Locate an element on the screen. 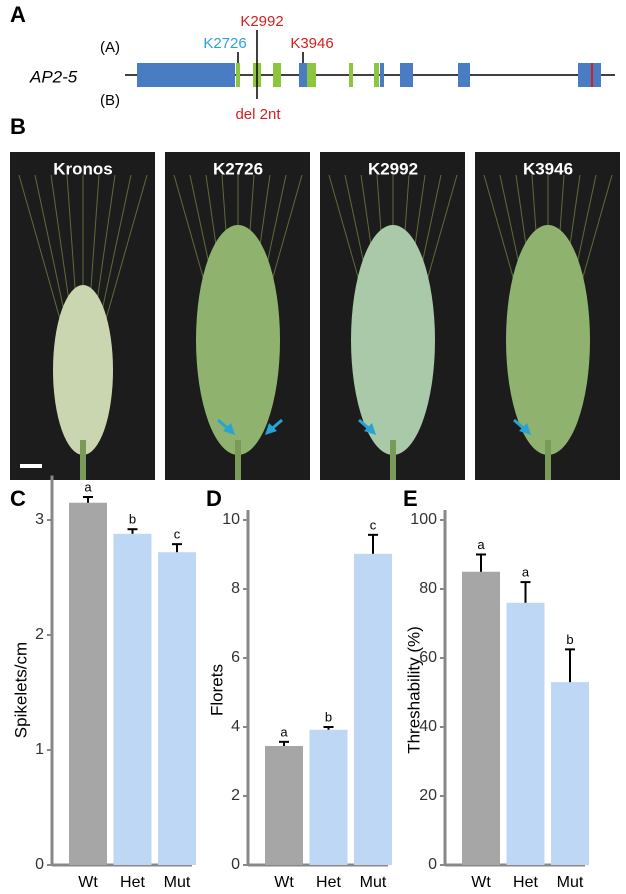 The height and width of the screenshot is (894, 626). y-axis-label: Spikelets/cm is located at coordinates (20, 690).